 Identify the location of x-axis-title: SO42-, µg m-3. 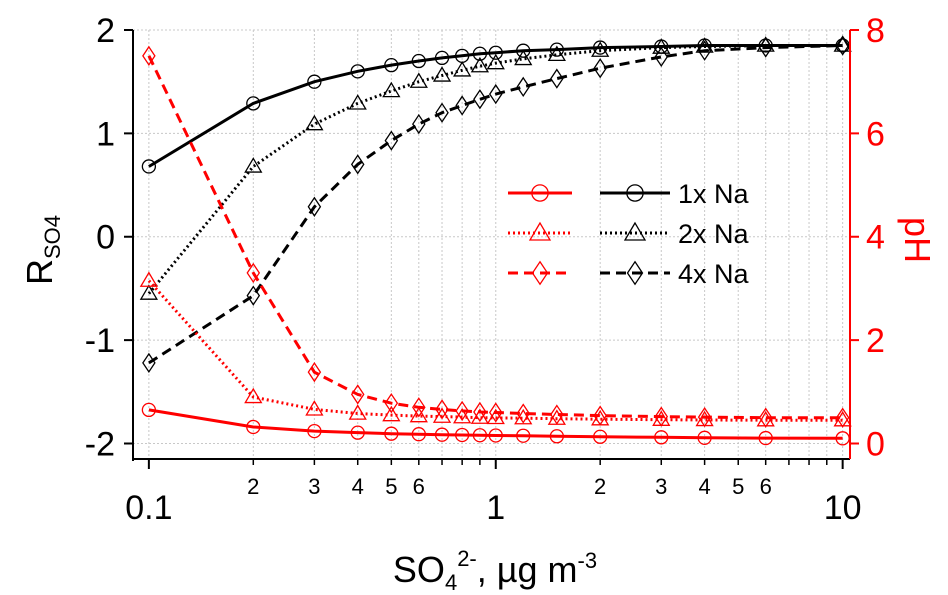
(495, 570).